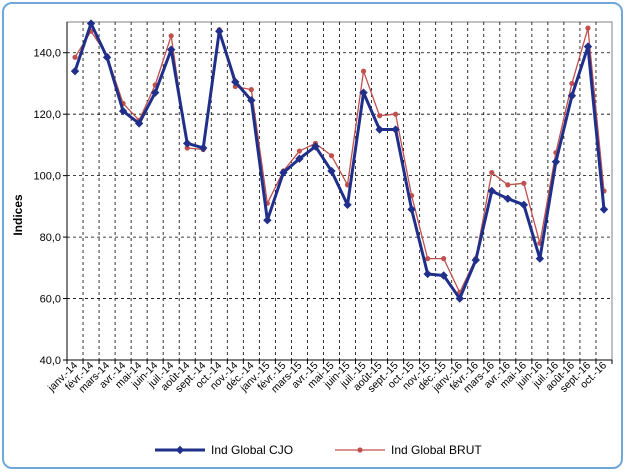 The width and height of the screenshot is (629, 475). What do you see at coordinates (47, 54) in the screenshot?
I see `y-tick-label: 140,0` at bounding box center [47, 54].